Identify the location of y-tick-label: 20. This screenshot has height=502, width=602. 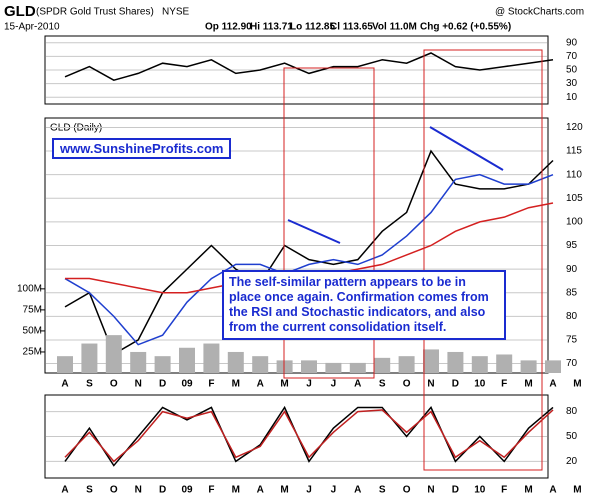
(572, 461).